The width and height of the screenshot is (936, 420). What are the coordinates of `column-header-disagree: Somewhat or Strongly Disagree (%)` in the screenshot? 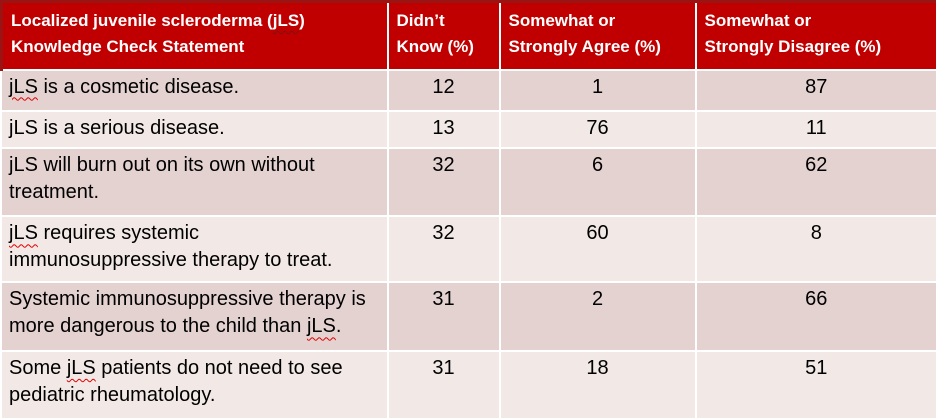 It's located at (815, 35).